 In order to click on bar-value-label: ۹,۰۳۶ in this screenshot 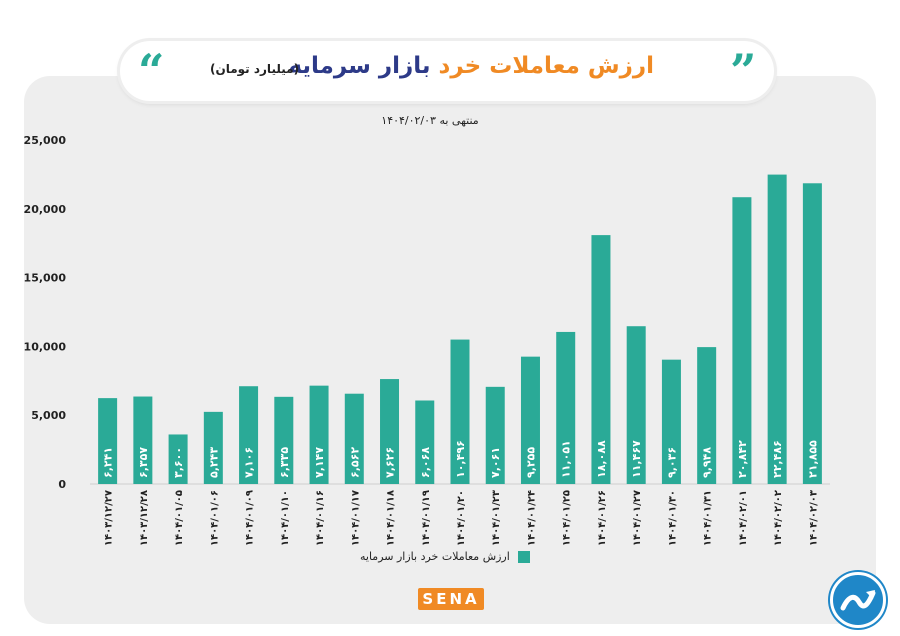, I will do `click(671, 462)`.